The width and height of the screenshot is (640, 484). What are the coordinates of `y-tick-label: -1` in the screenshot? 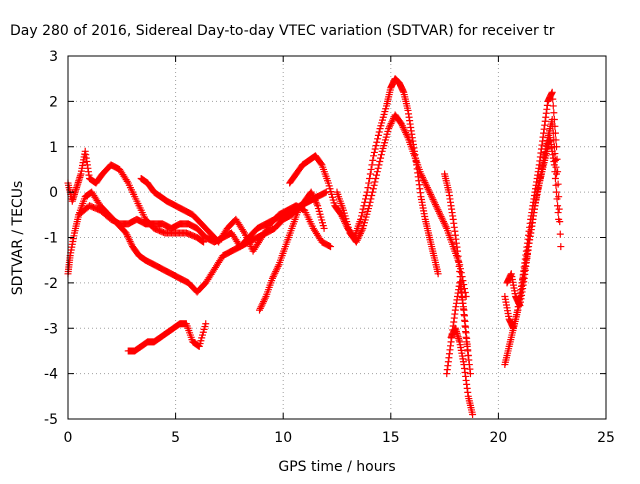 It's located at (51, 239).